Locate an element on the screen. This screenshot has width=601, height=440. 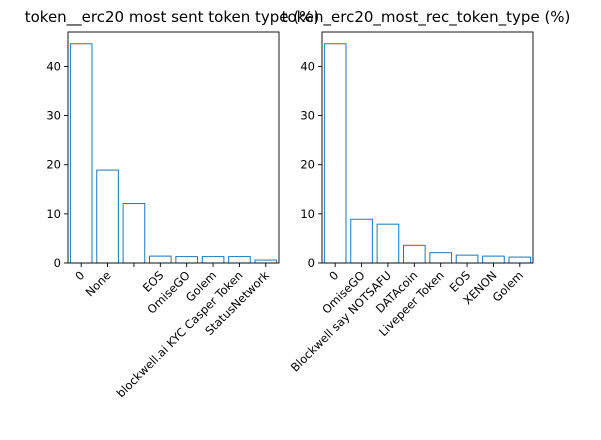
chart-2-ytick-label-4: 30 is located at coordinates (307, 116).